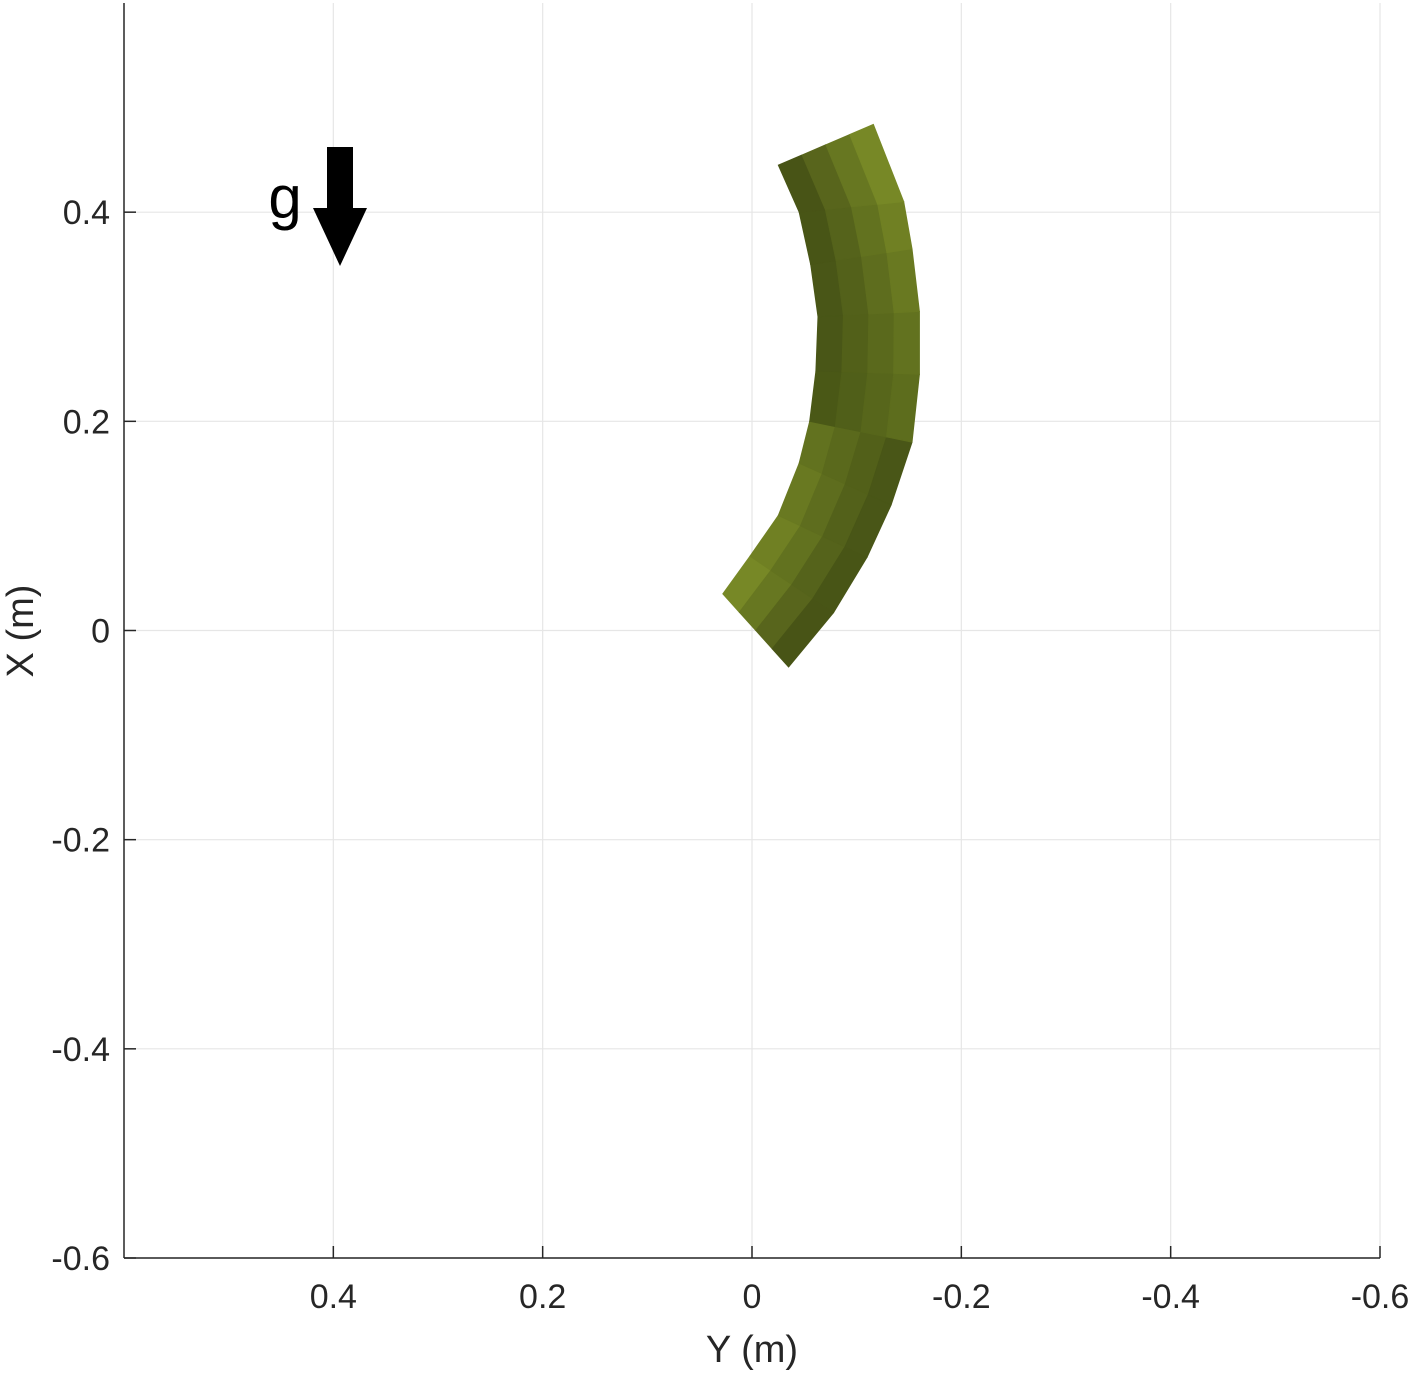  What do you see at coordinates (284, 197) in the screenshot?
I see `gravity-label: g` at bounding box center [284, 197].